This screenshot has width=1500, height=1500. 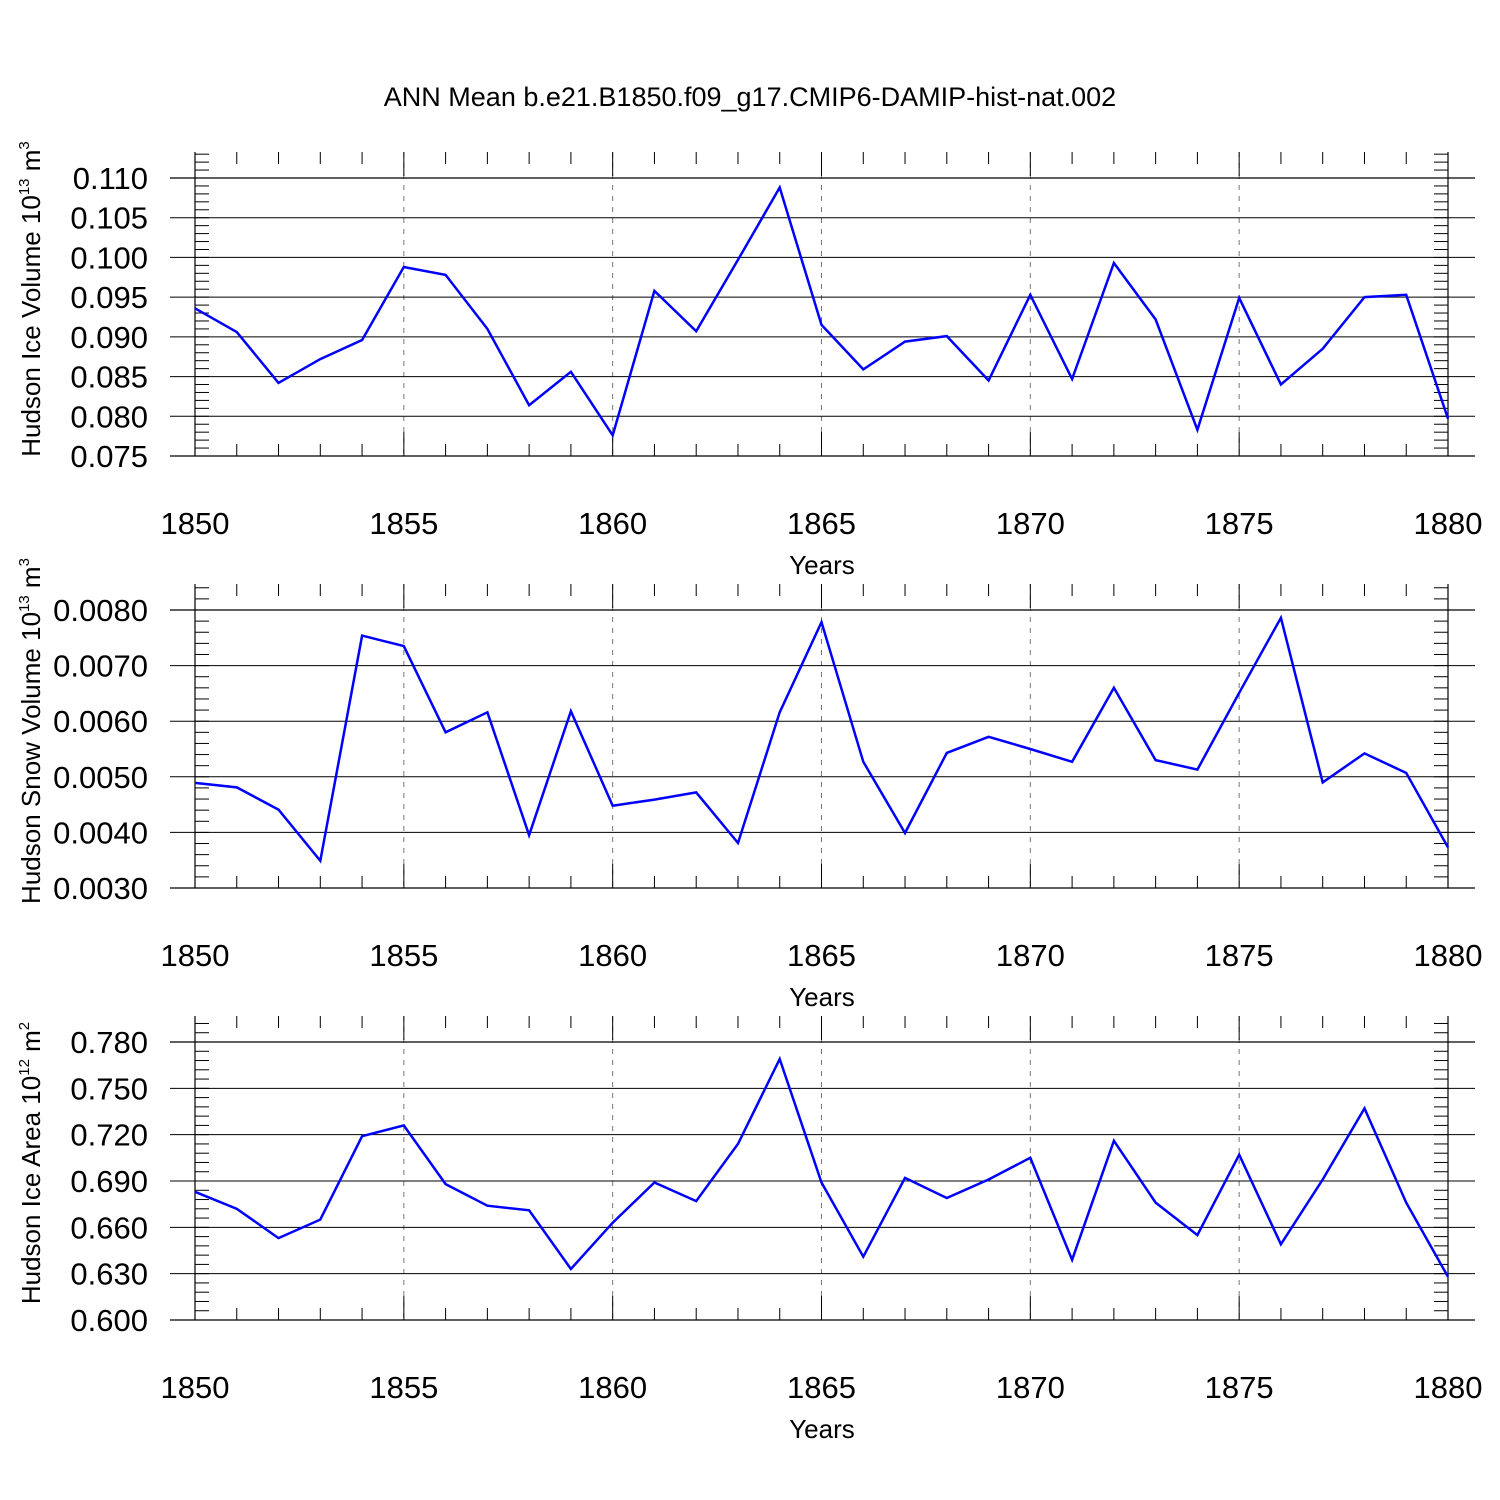 What do you see at coordinates (109, 1227) in the screenshot?
I see `y-tick-label: 0.660` at bounding box center [109, 1227].